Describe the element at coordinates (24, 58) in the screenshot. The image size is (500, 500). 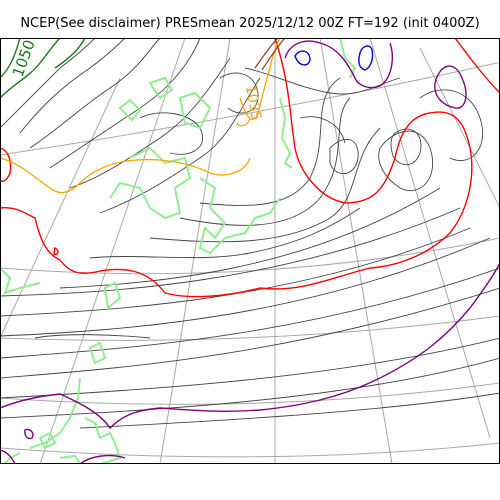
I see `contour-label-high: 1050` at that location.